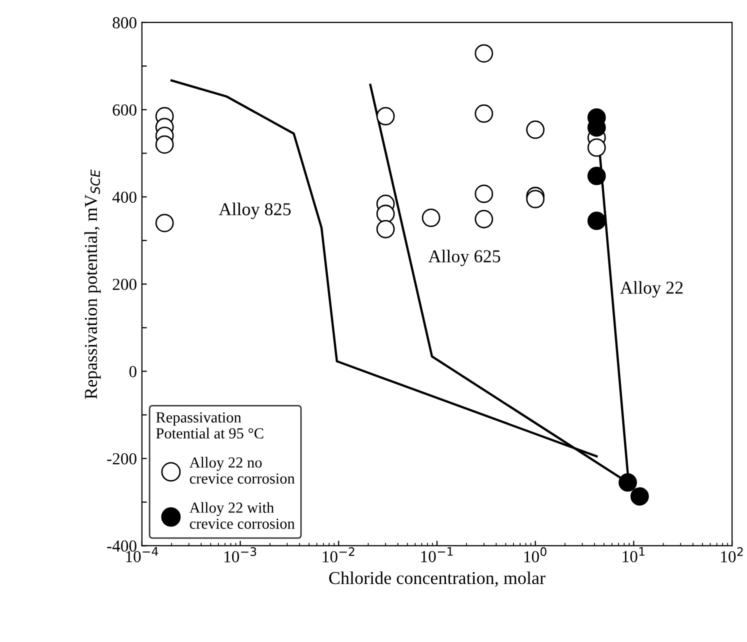 The width and height of the screenshot is (747, 642). I want to click on legend-title: Repassivation Potential at 95 °C, so click(210, 425).